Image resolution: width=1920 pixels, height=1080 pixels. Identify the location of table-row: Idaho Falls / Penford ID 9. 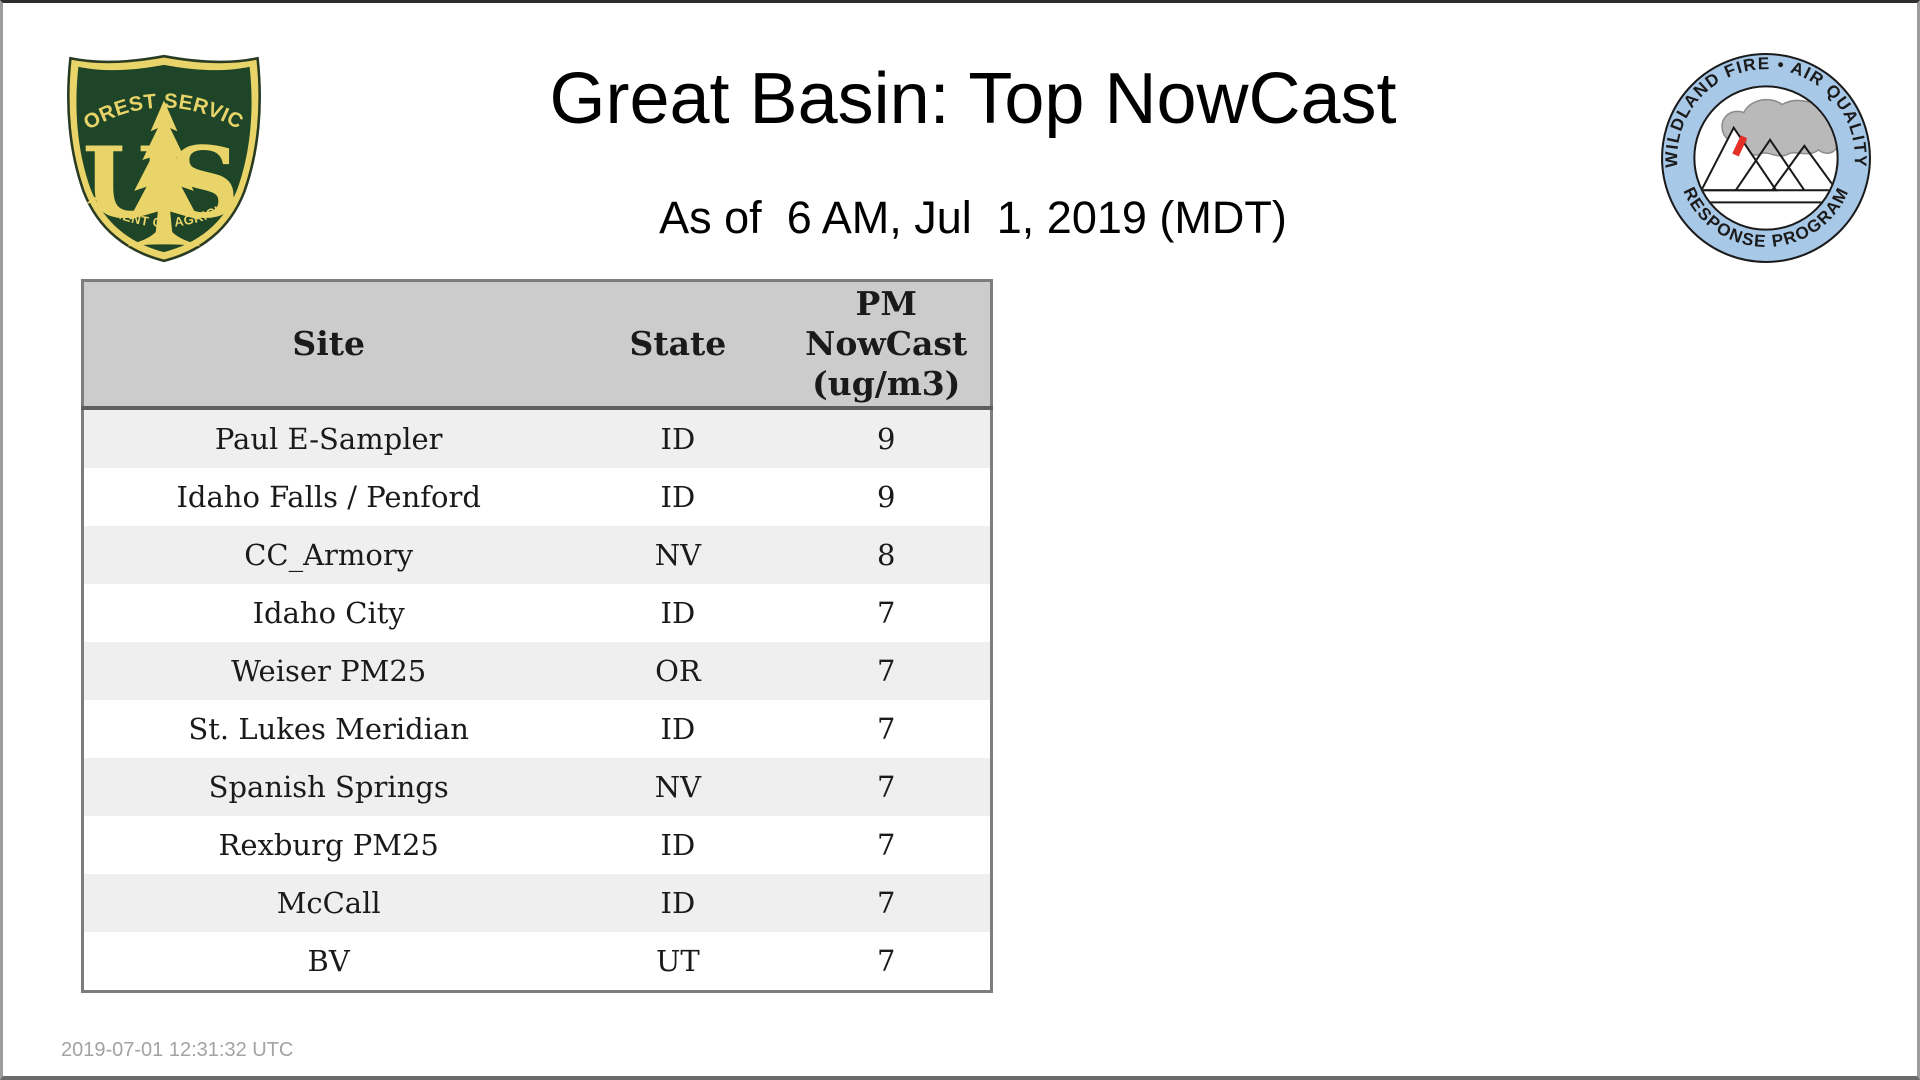
(537, 497).